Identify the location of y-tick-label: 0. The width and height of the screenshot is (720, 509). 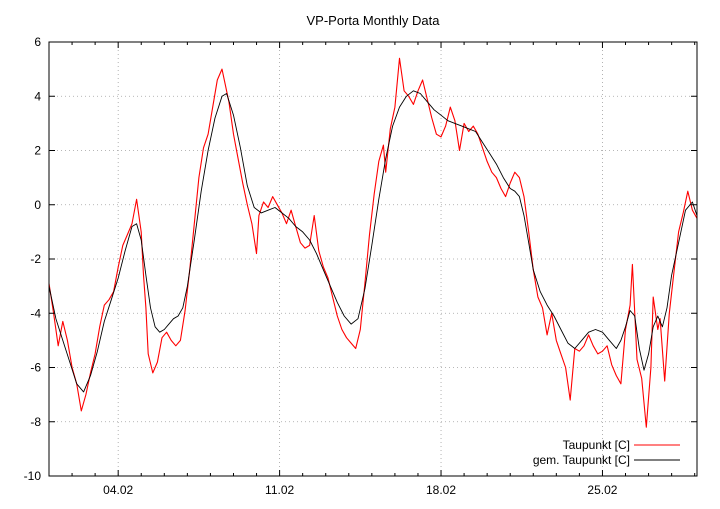
(37, 205).